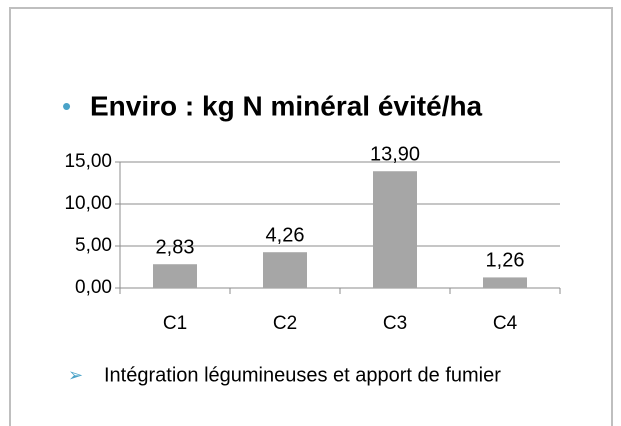  Describe the element at coordinates (395, 155) in the screenshot. I see `data-label: 13,90` at that location.